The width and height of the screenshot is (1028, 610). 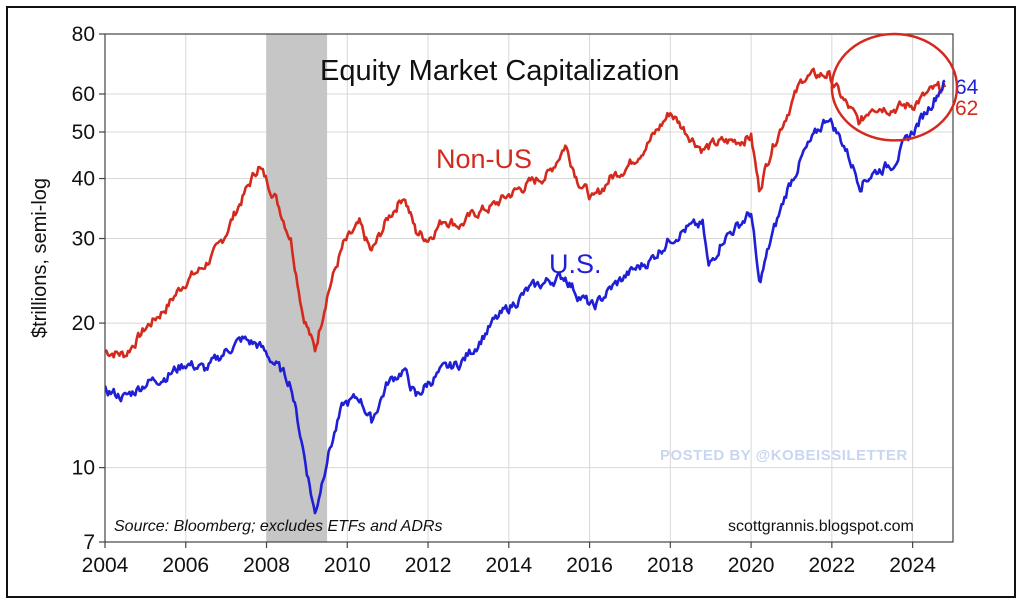 I want to click on y-tick-label: 10, so click(x=83, y=468).